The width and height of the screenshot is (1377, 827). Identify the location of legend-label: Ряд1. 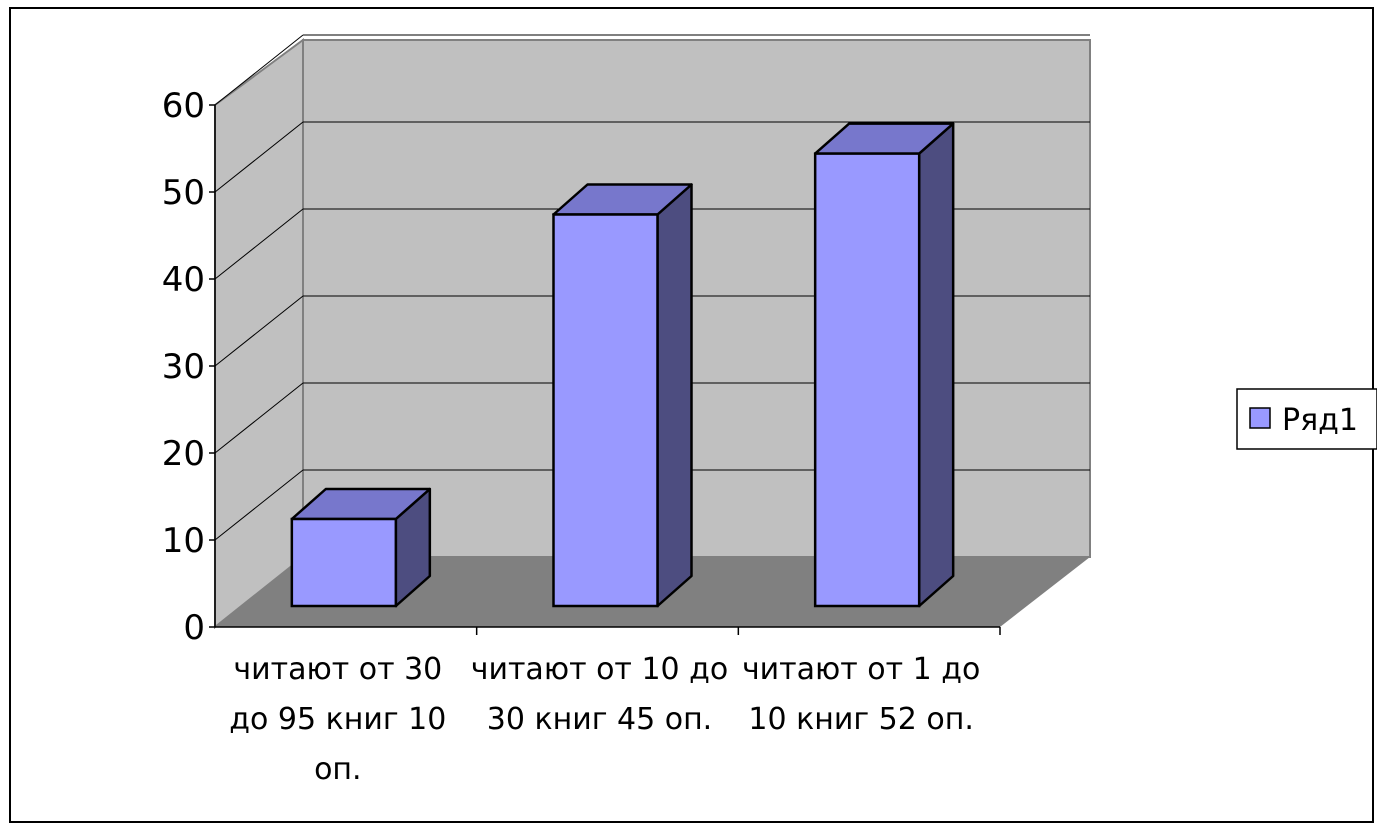
(1320, 420).